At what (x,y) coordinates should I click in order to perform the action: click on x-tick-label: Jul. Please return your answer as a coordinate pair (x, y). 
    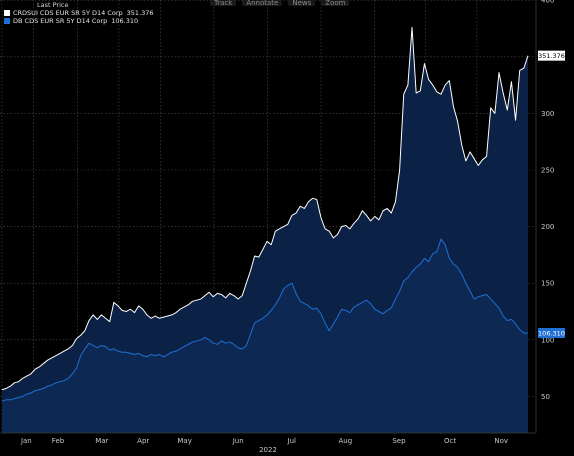
    Looking at the image, I should click on (292, 441).